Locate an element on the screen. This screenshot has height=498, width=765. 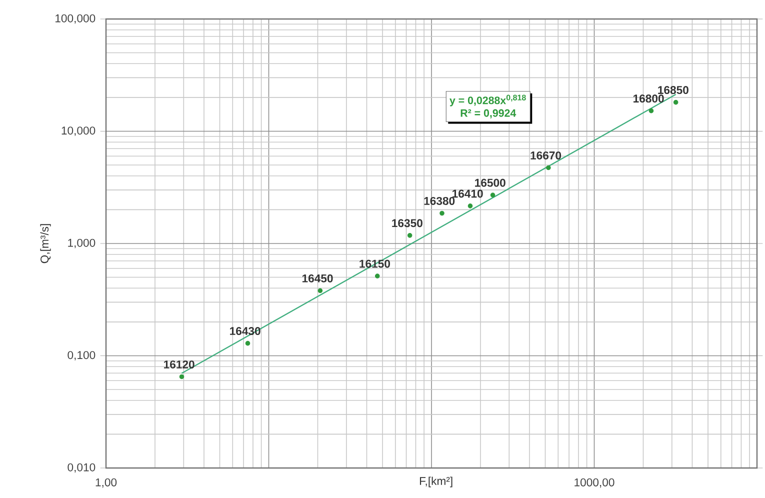
annotation: 16120 is located at coordinates (179, 364).